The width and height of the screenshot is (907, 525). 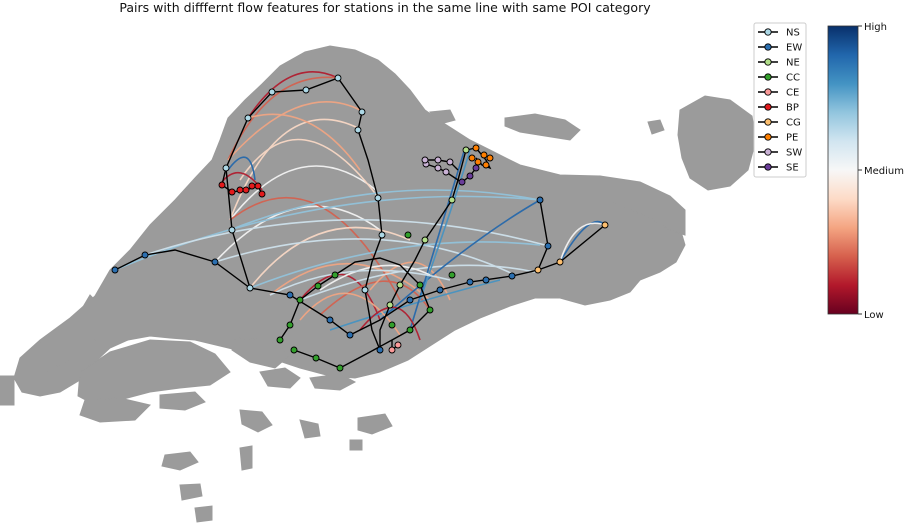 What do you see at coordinates (884, 171) in the screenshot?
I see `colorbar-medium-label: Medium` at bounding box center [884, 171].